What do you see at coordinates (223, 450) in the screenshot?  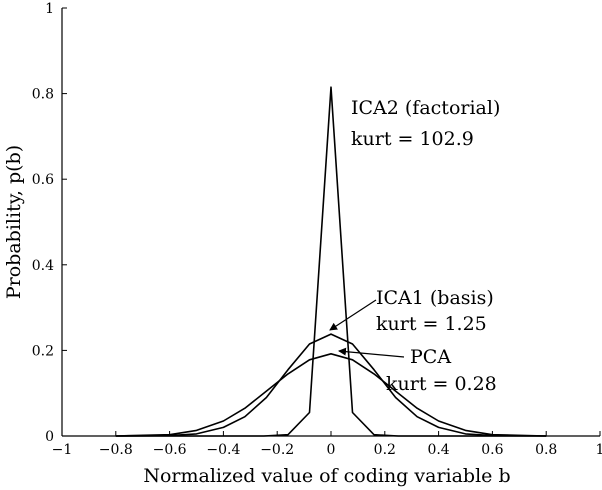 I see `x-tick-label: −0.4` at bounding box center [223, 450].